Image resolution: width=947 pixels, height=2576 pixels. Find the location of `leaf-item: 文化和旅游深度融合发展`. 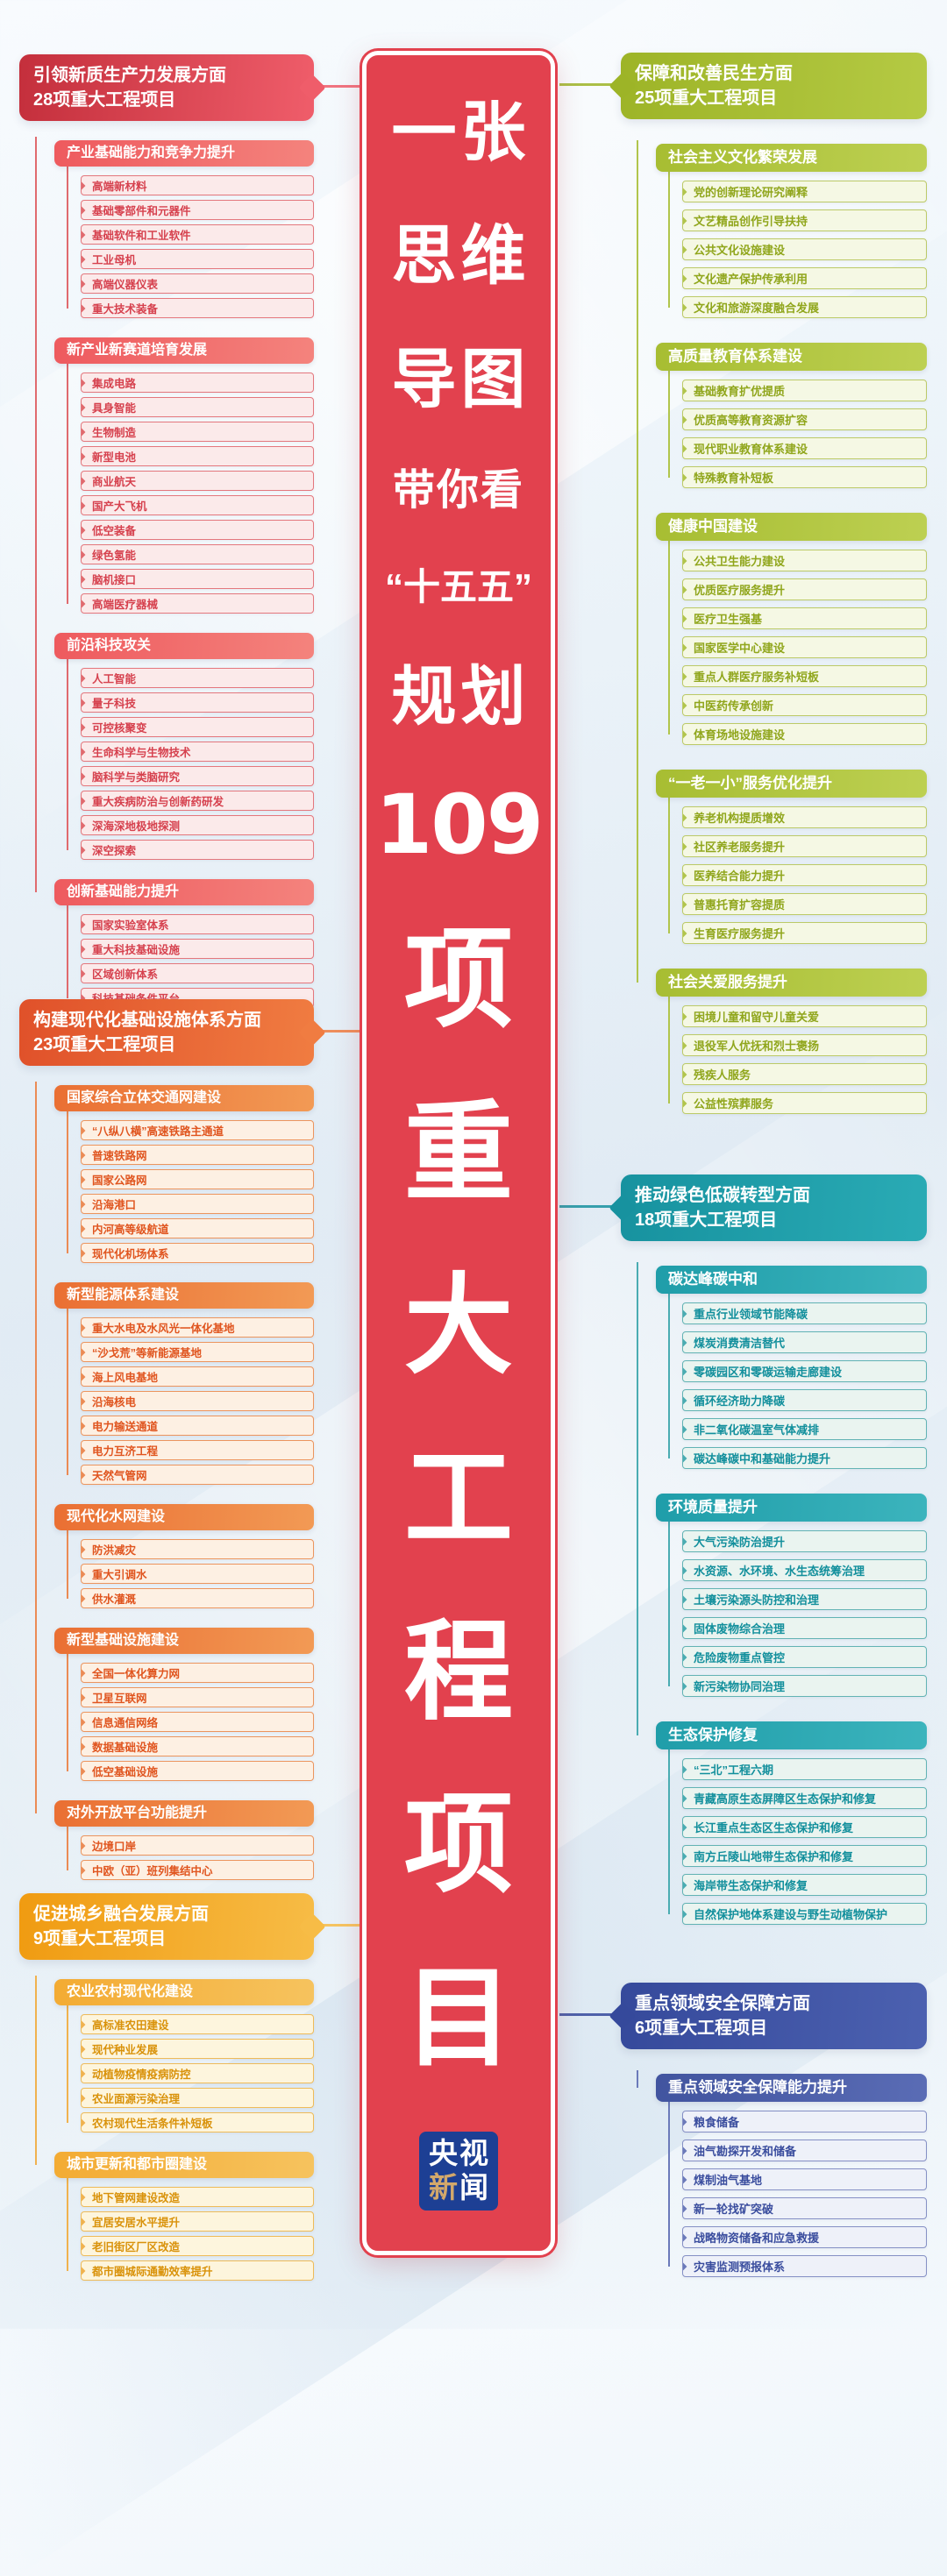

leaf-item: 文化和旅游深度融合发展 is located at coordinates (805, 307).